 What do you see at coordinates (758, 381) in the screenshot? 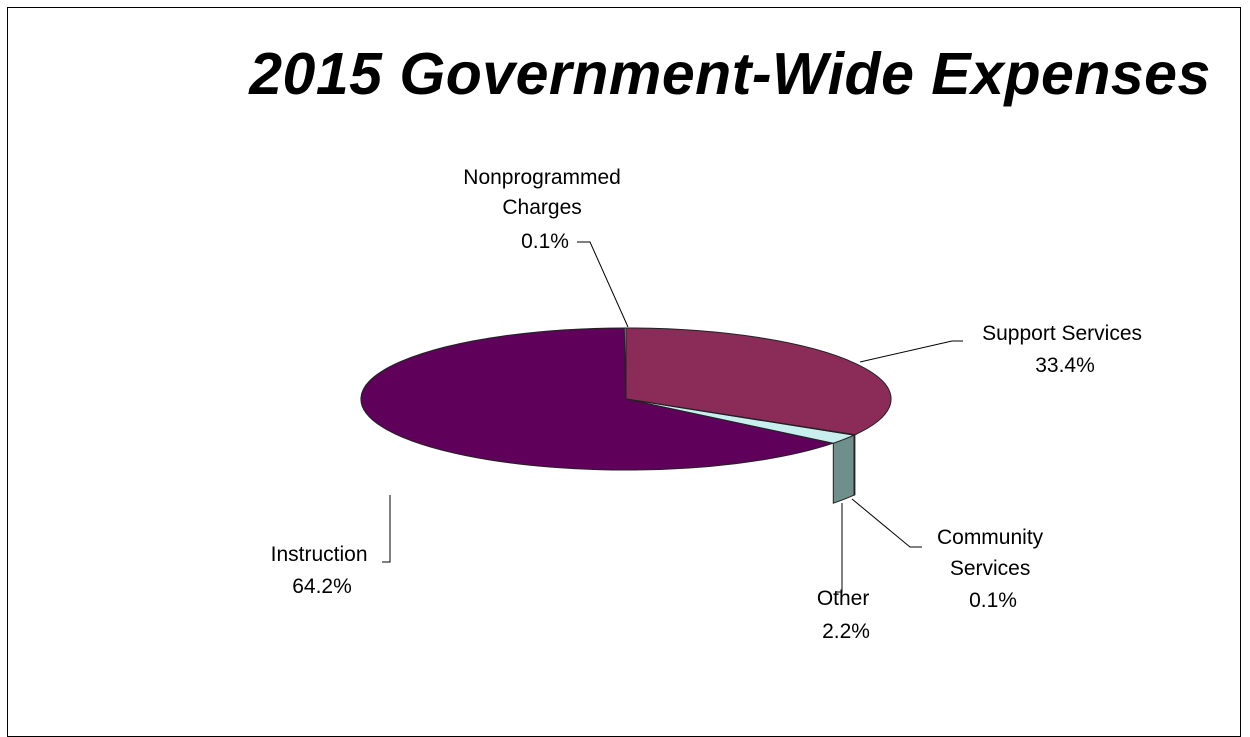
I see `support-services-slice` at bounding box center [758, 381].